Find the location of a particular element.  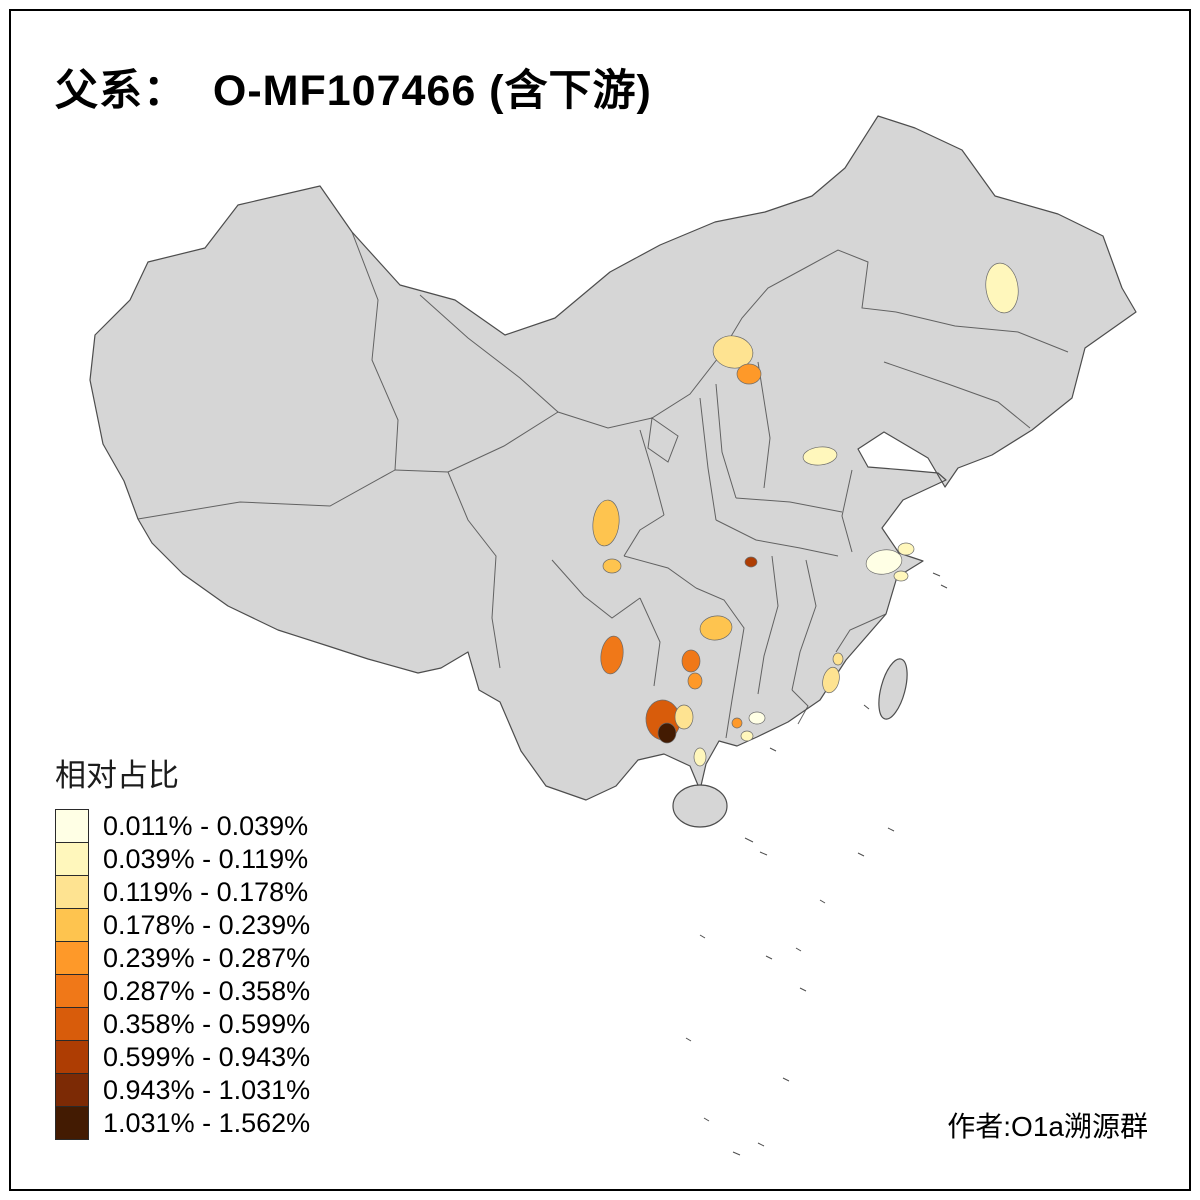

north-henan-pale-highlight is located at coordinates (820, 456).